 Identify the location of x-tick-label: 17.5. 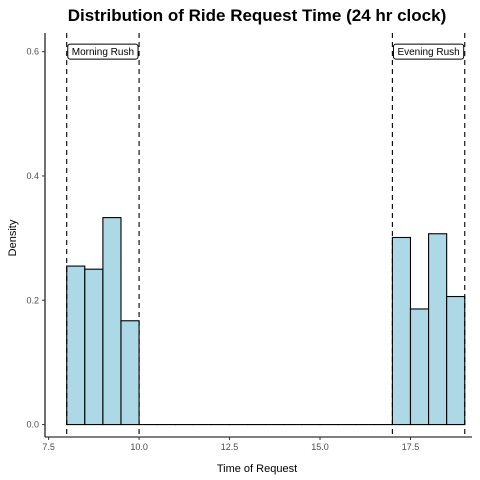
(411, 447).